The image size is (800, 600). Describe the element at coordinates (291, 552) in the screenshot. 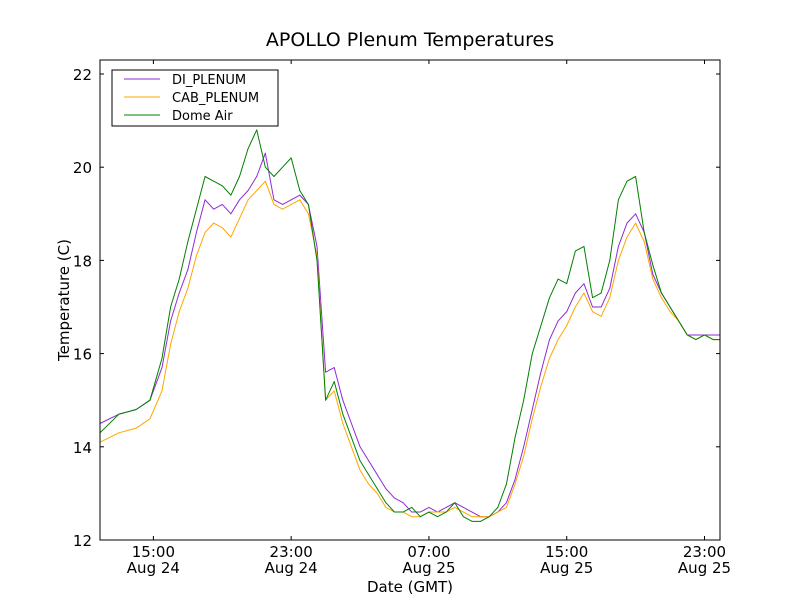

I see `x-tick-time-label: 23:00` at that location.